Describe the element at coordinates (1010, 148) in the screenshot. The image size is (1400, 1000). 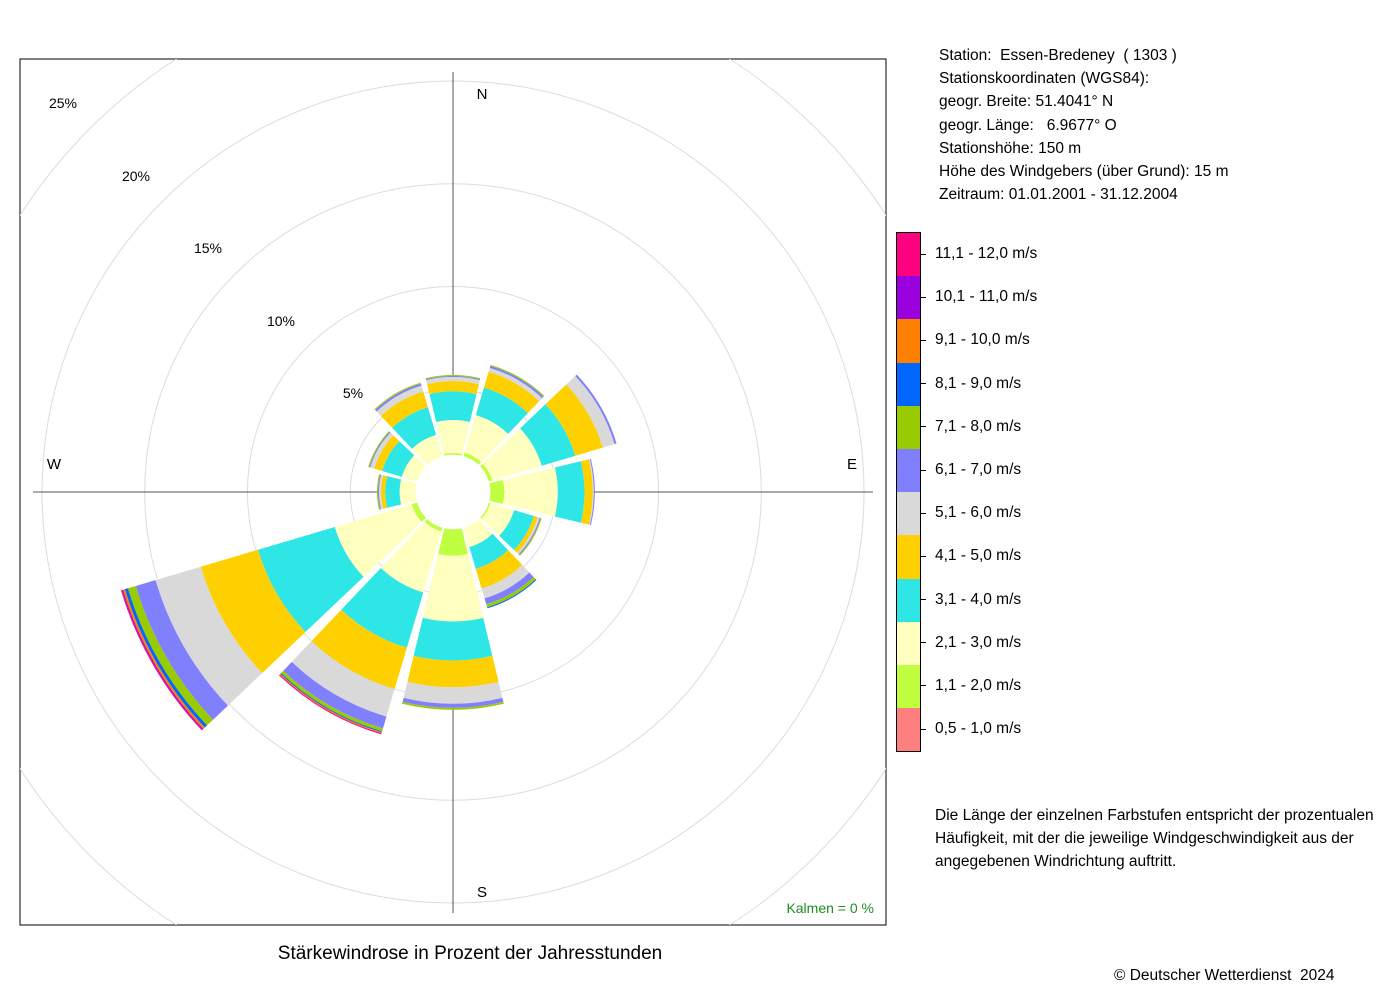
I see `station-elevation: Stationshöhe: 150 m` at that location.